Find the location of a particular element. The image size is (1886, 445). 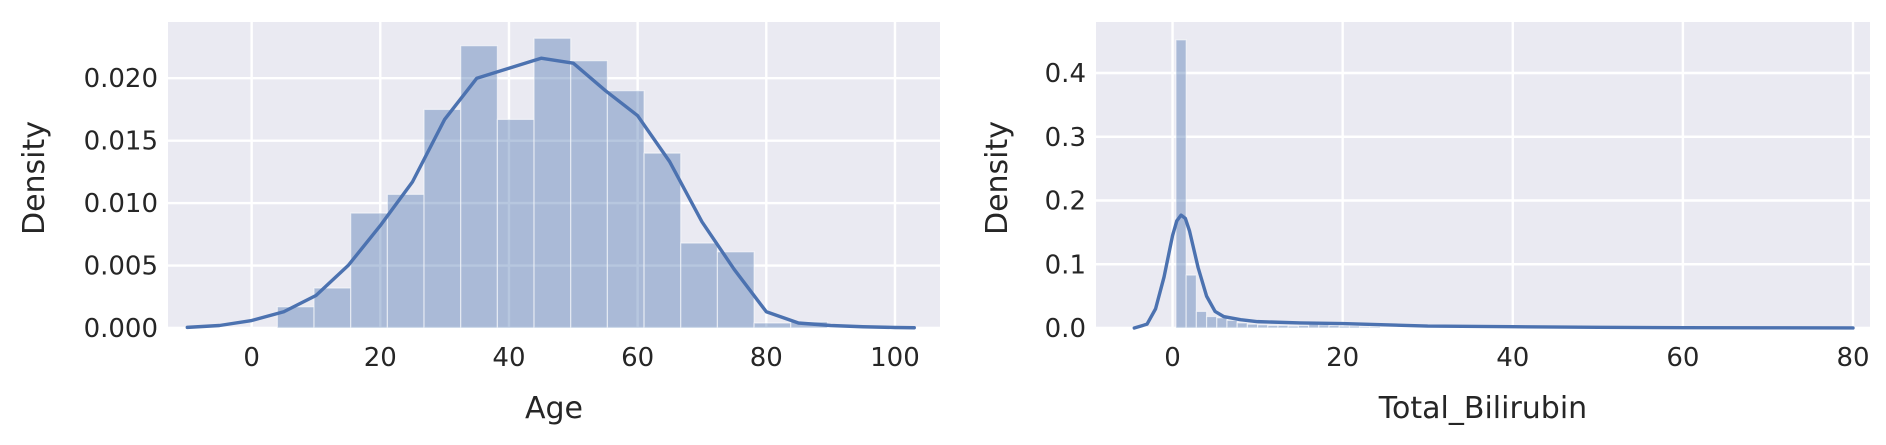

bilirubin-kde-line is located at coordinates (1493, 271).